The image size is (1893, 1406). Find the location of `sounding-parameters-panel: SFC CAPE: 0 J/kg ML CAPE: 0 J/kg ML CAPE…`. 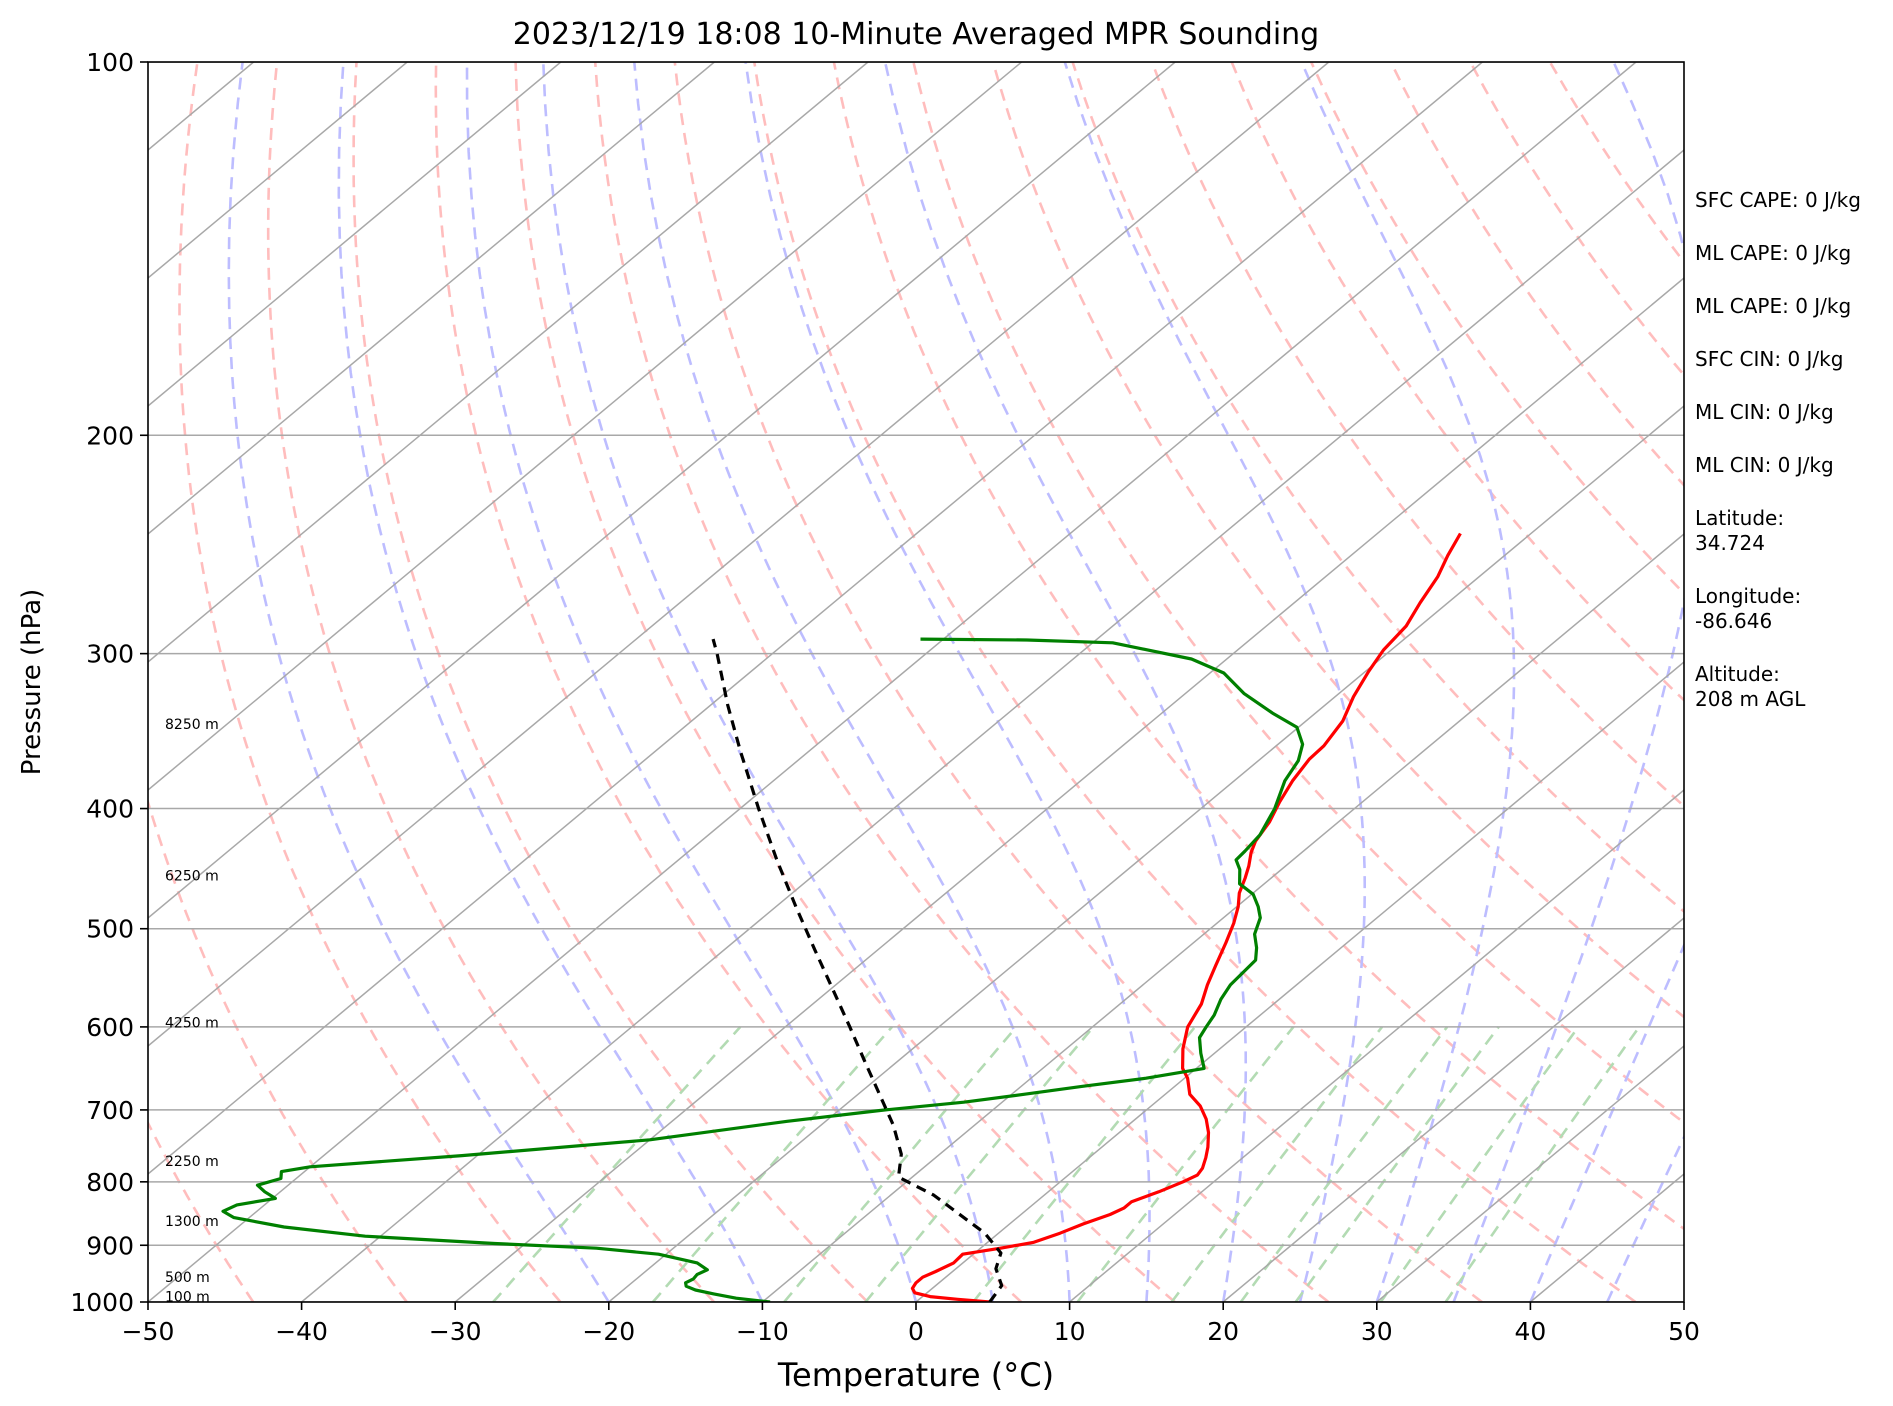

sounding-parameters-panel: SFC CAPE: 0 J/kg ML CAPE: 0 J/kg ML CAPE… is located at coordinates (1790, 464).